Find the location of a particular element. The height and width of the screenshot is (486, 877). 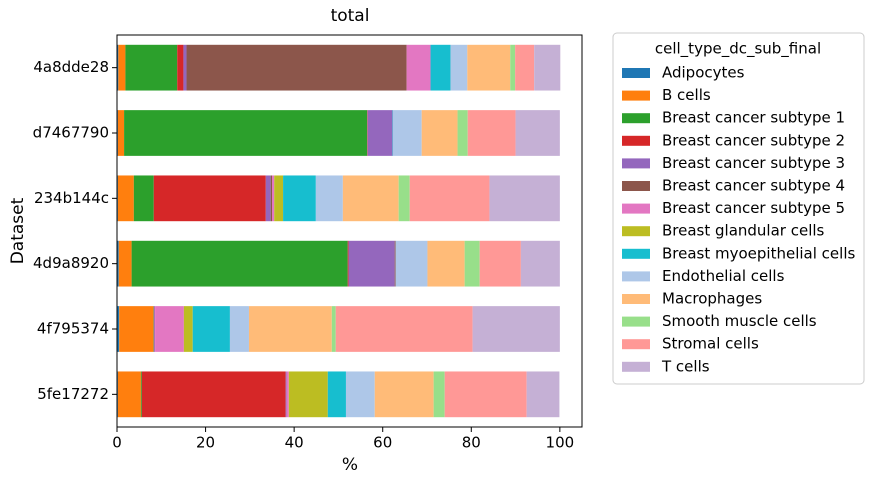

legend-label: Adipocytes is located at coordinates (703, 73).